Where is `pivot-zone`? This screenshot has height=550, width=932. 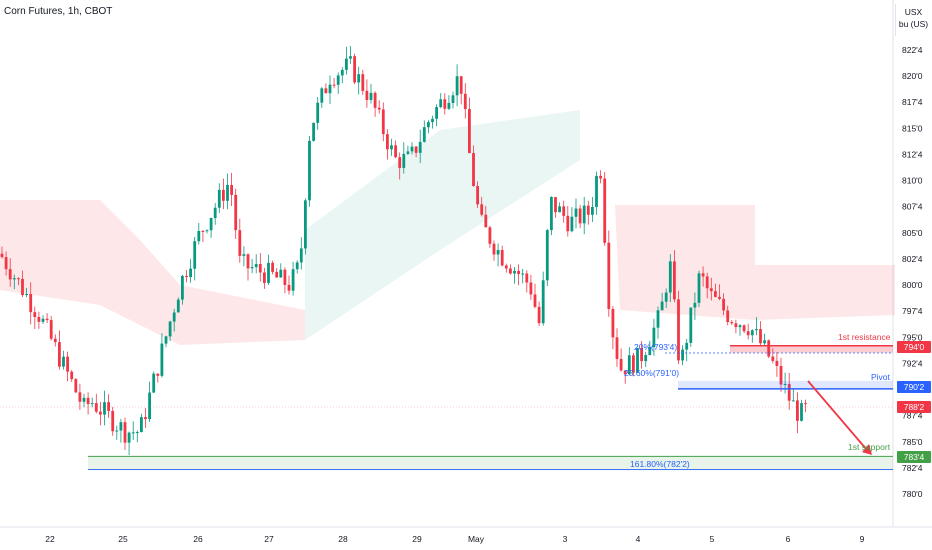
pivot-zone is located at coordinates (785, 384).